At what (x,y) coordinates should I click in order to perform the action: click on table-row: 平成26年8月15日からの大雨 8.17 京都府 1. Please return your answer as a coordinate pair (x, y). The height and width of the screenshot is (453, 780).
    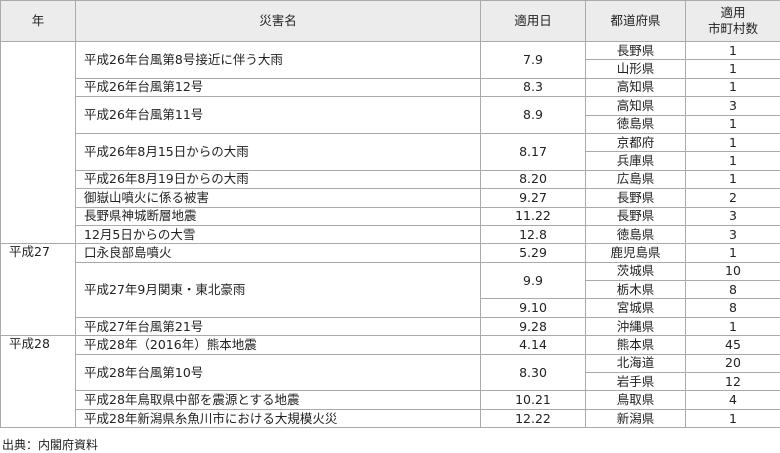
    Looking at the image, I should click on (390, 151).